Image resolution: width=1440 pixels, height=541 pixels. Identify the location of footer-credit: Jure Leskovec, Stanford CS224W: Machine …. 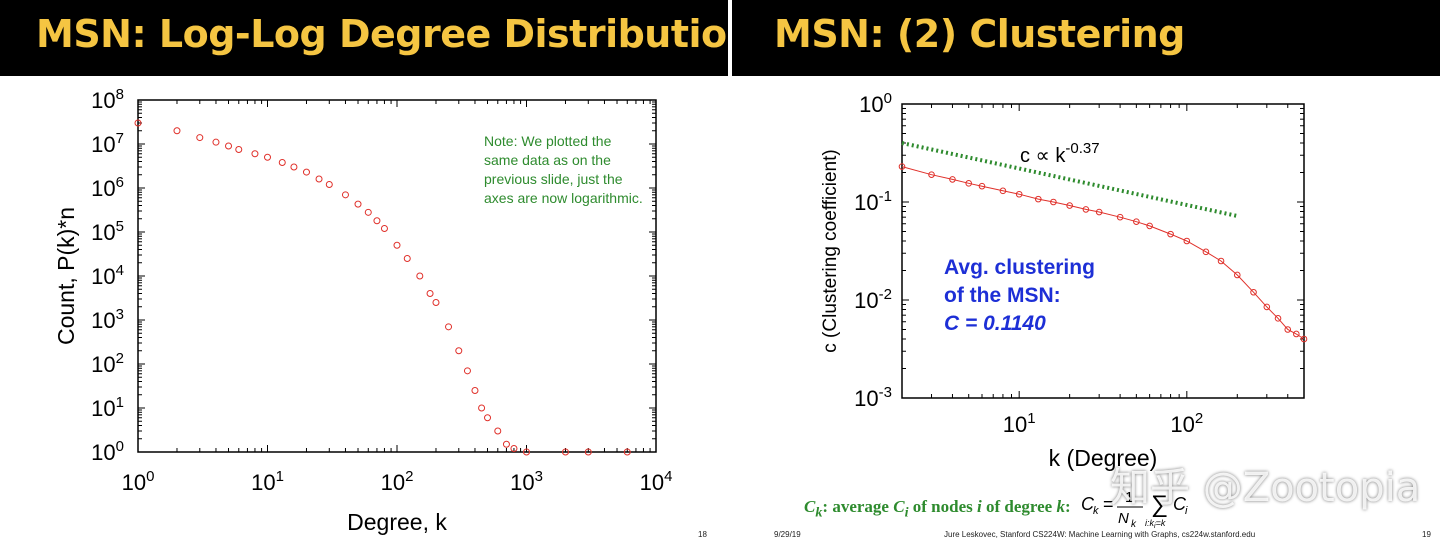
(1100, 534).